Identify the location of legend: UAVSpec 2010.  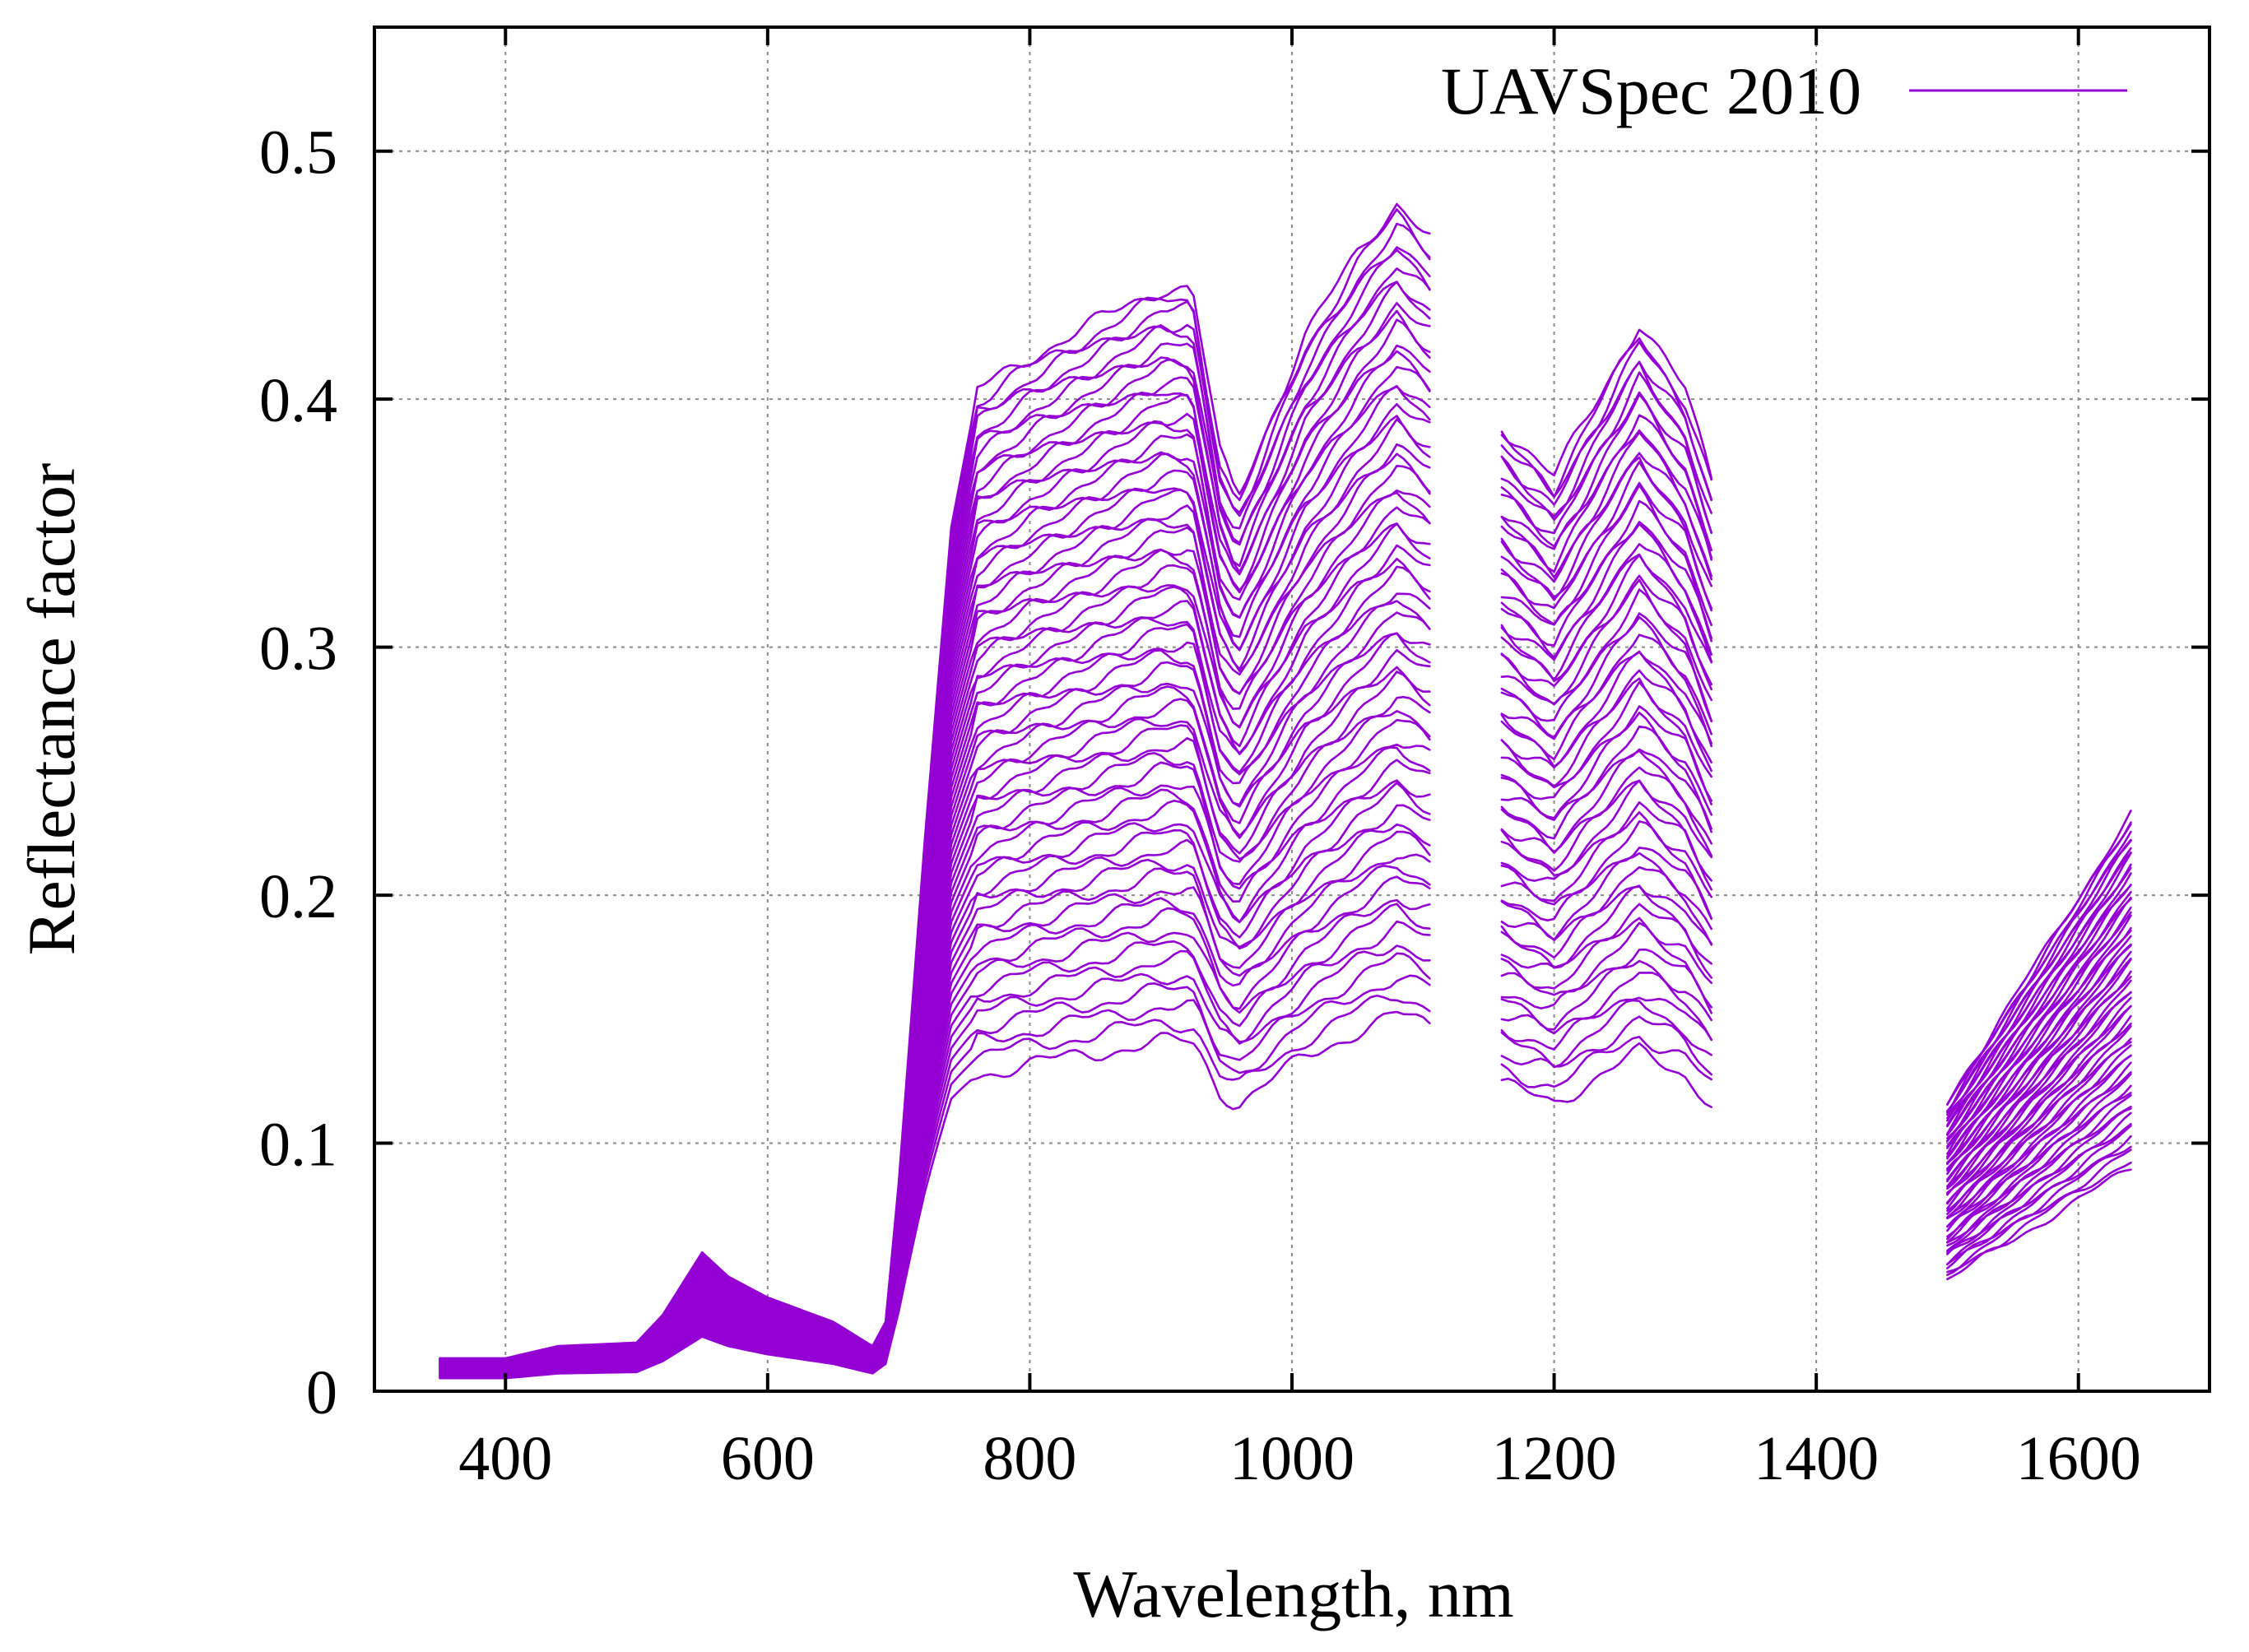
(1784, 90).